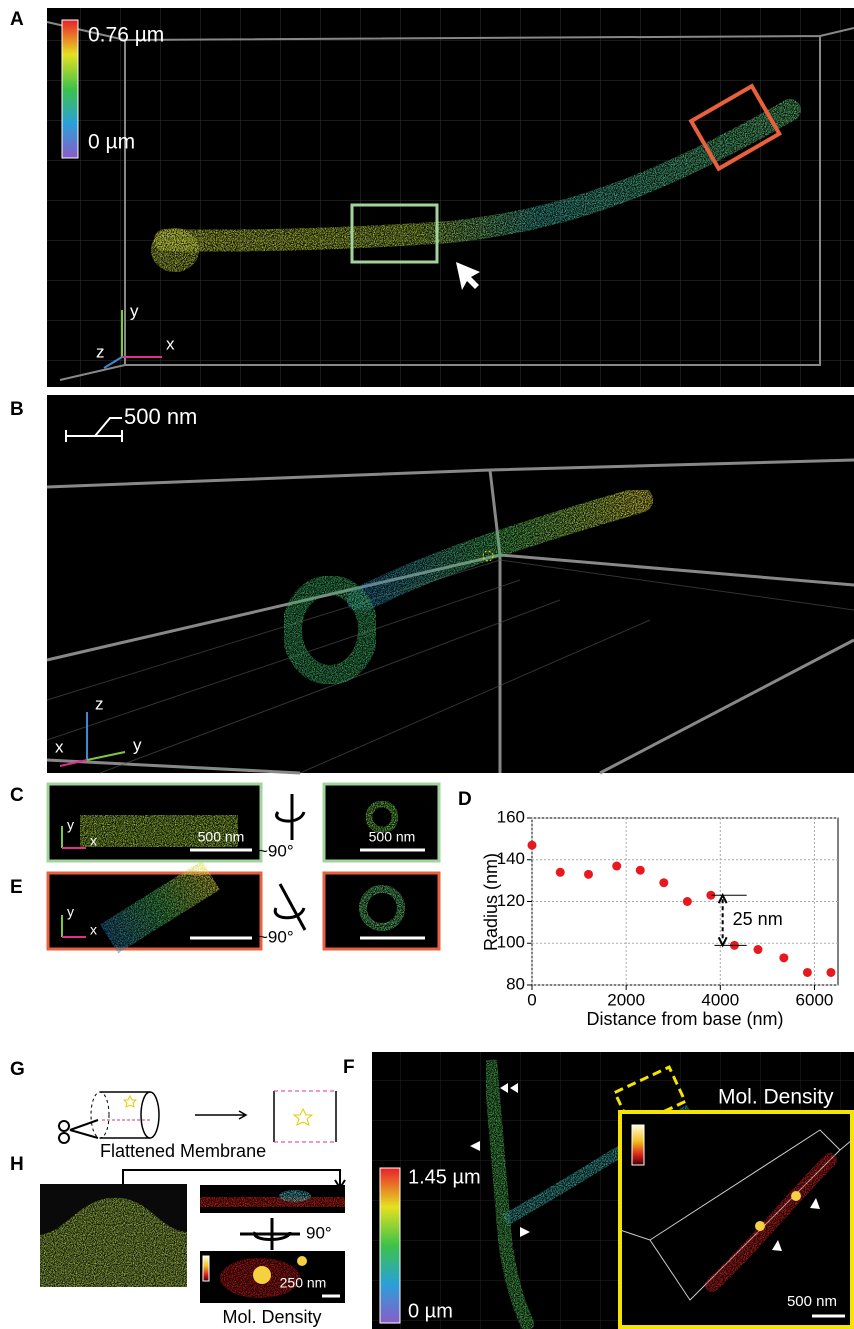 The width and height of the screenshot is (854, 1329). Describe the element at coordinates (94, 429) in the screenshot. I see `scale-bar` at that location.